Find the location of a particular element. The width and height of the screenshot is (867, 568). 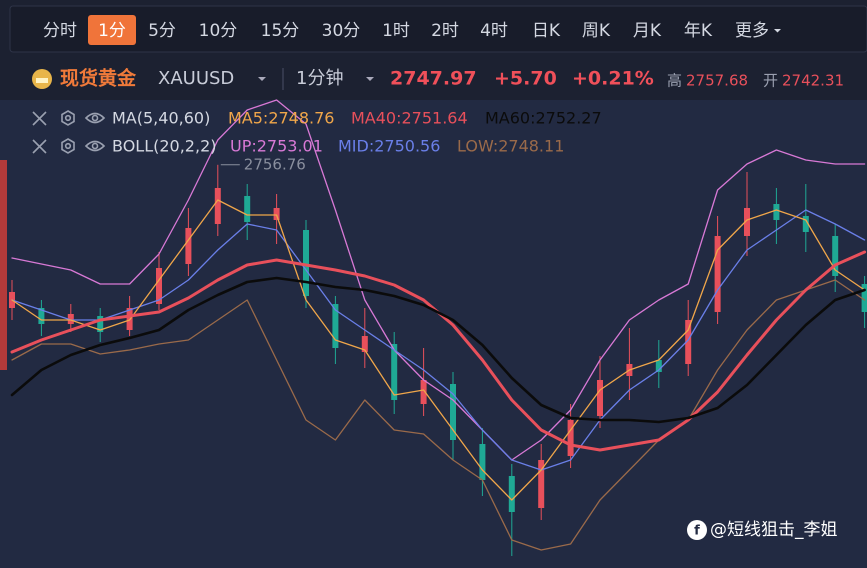

watermark: f @短线狙击_李姐 is located at coordinates (762, 530).